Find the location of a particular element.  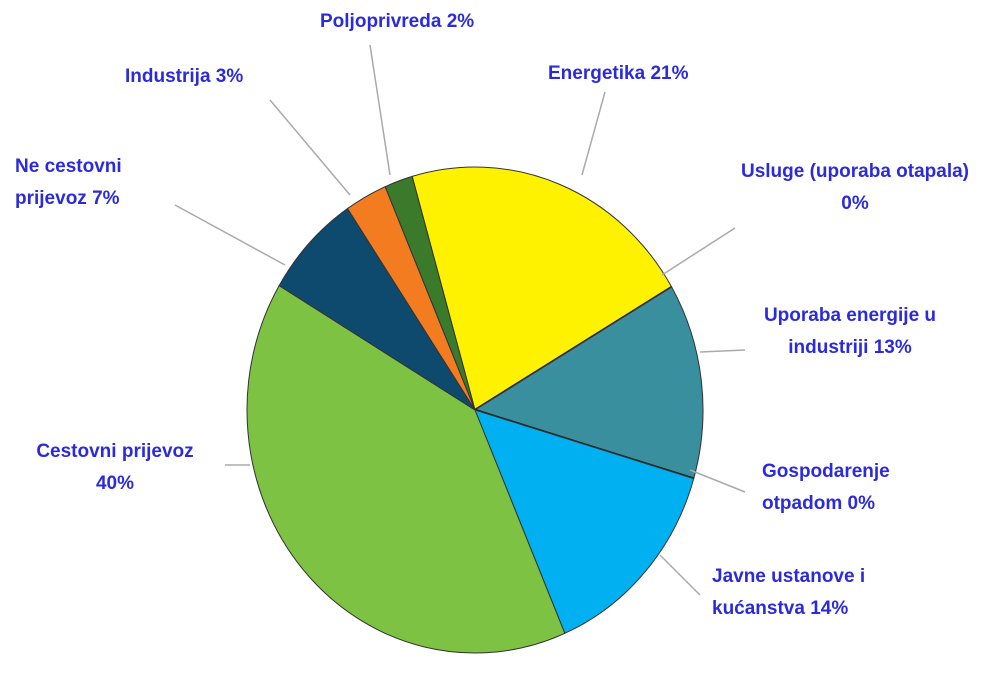

category-label: Gospodarenje otpadom is located at coordinates (826, 487).